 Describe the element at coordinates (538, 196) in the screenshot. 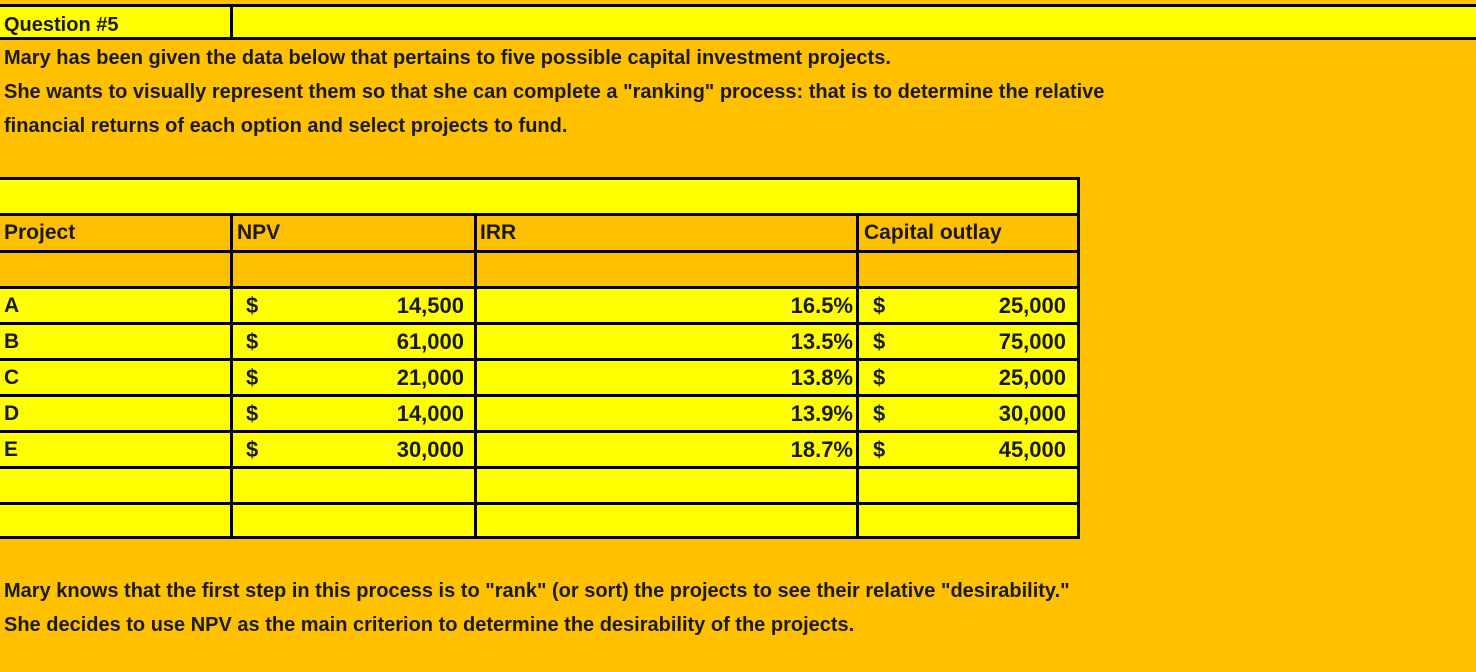

I see `table-title-row` at that location.